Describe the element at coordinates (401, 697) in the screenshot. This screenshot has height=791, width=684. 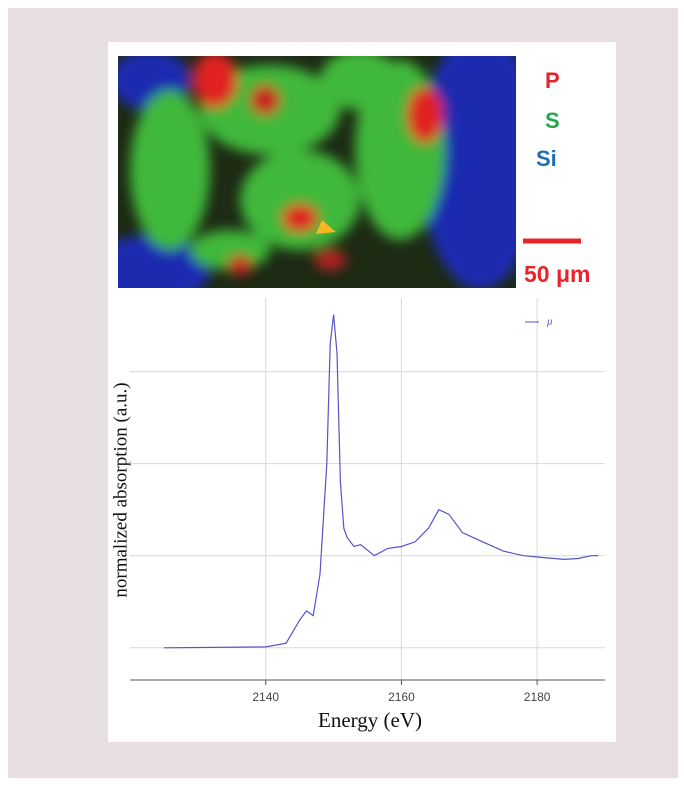
I see `x-tick-label: 2160` at that location.